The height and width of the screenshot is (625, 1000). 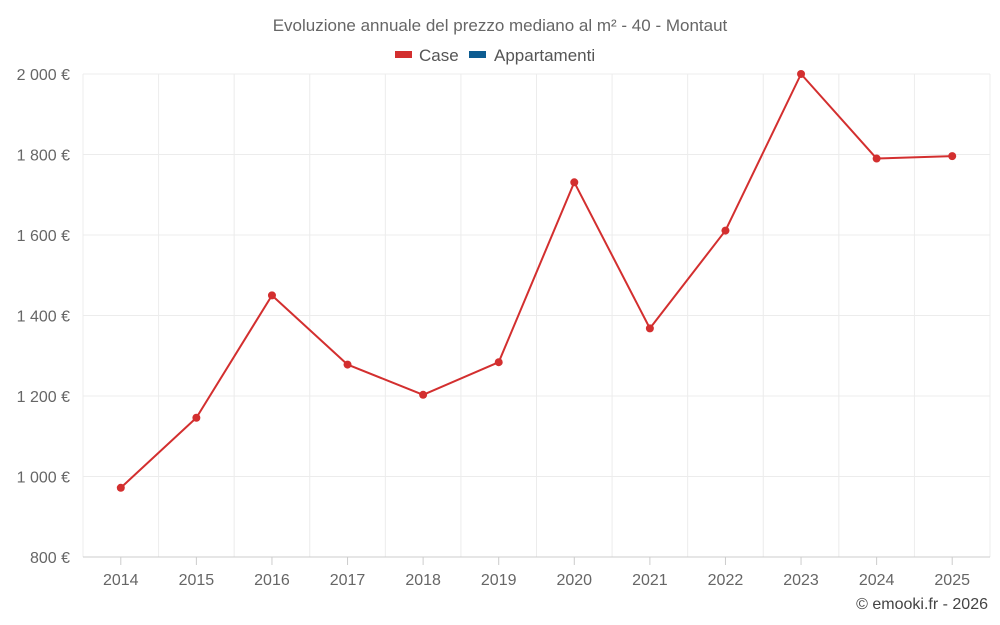 I want to click on legend-swatch-case, so click(x=403, y=54).